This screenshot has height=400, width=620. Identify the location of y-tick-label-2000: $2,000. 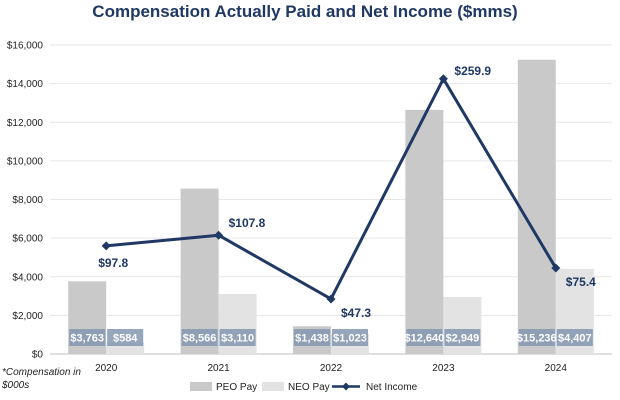
(27, 316).